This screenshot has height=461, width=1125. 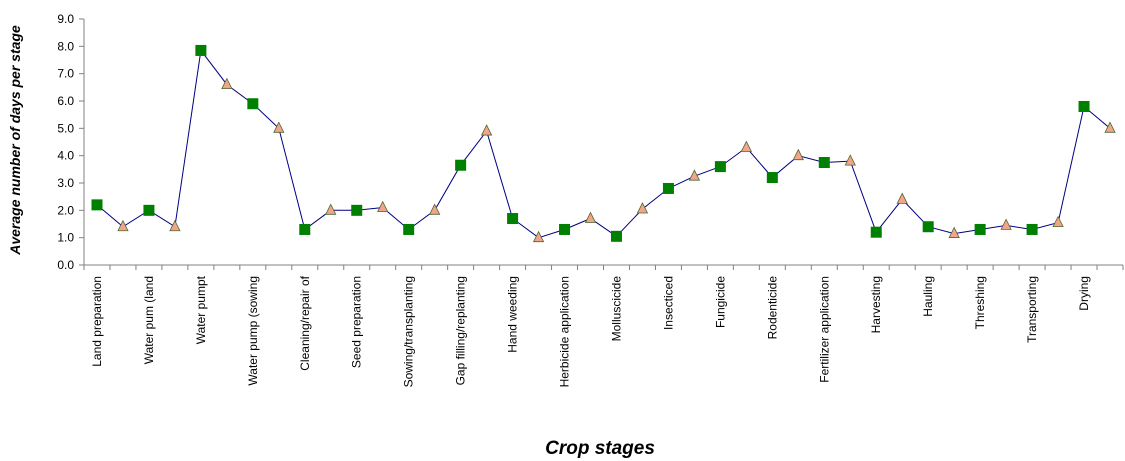 I want to click on x-tick-label: Water pump (sowing, so click(x=253, y=331).